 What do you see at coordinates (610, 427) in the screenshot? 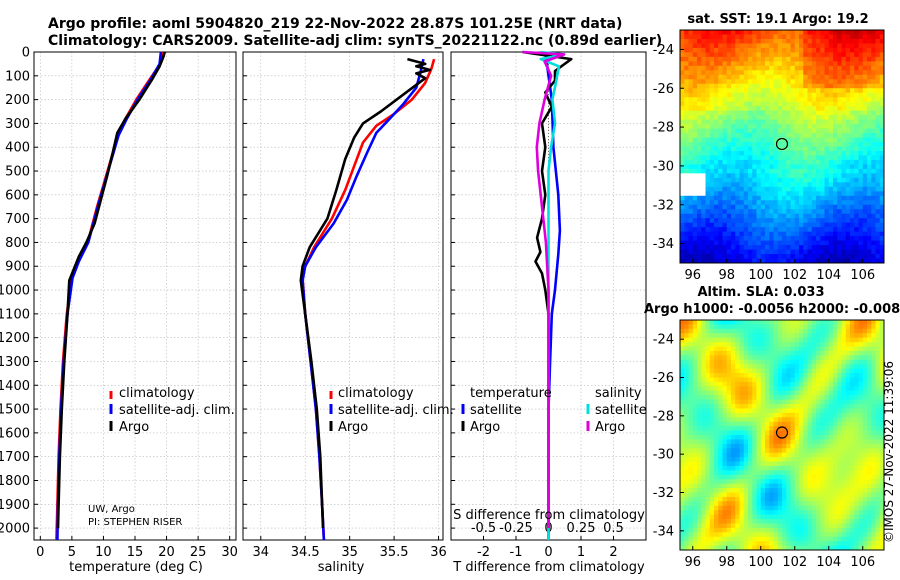
I see `difference-legend-s-argo: Argo` at bounding box center [610, 427].